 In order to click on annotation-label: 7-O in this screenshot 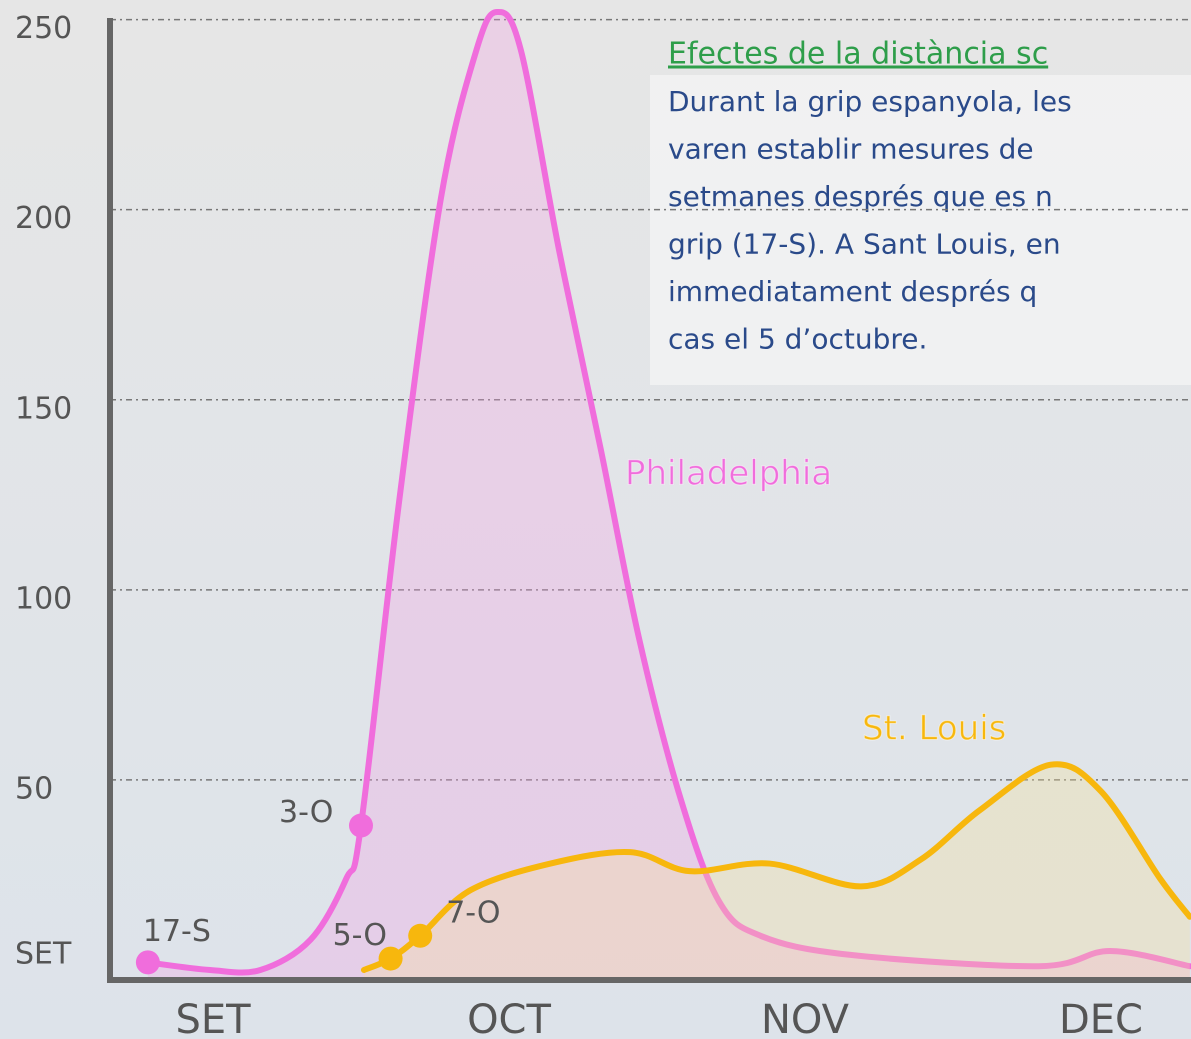, I will do `click(473, 912)`.